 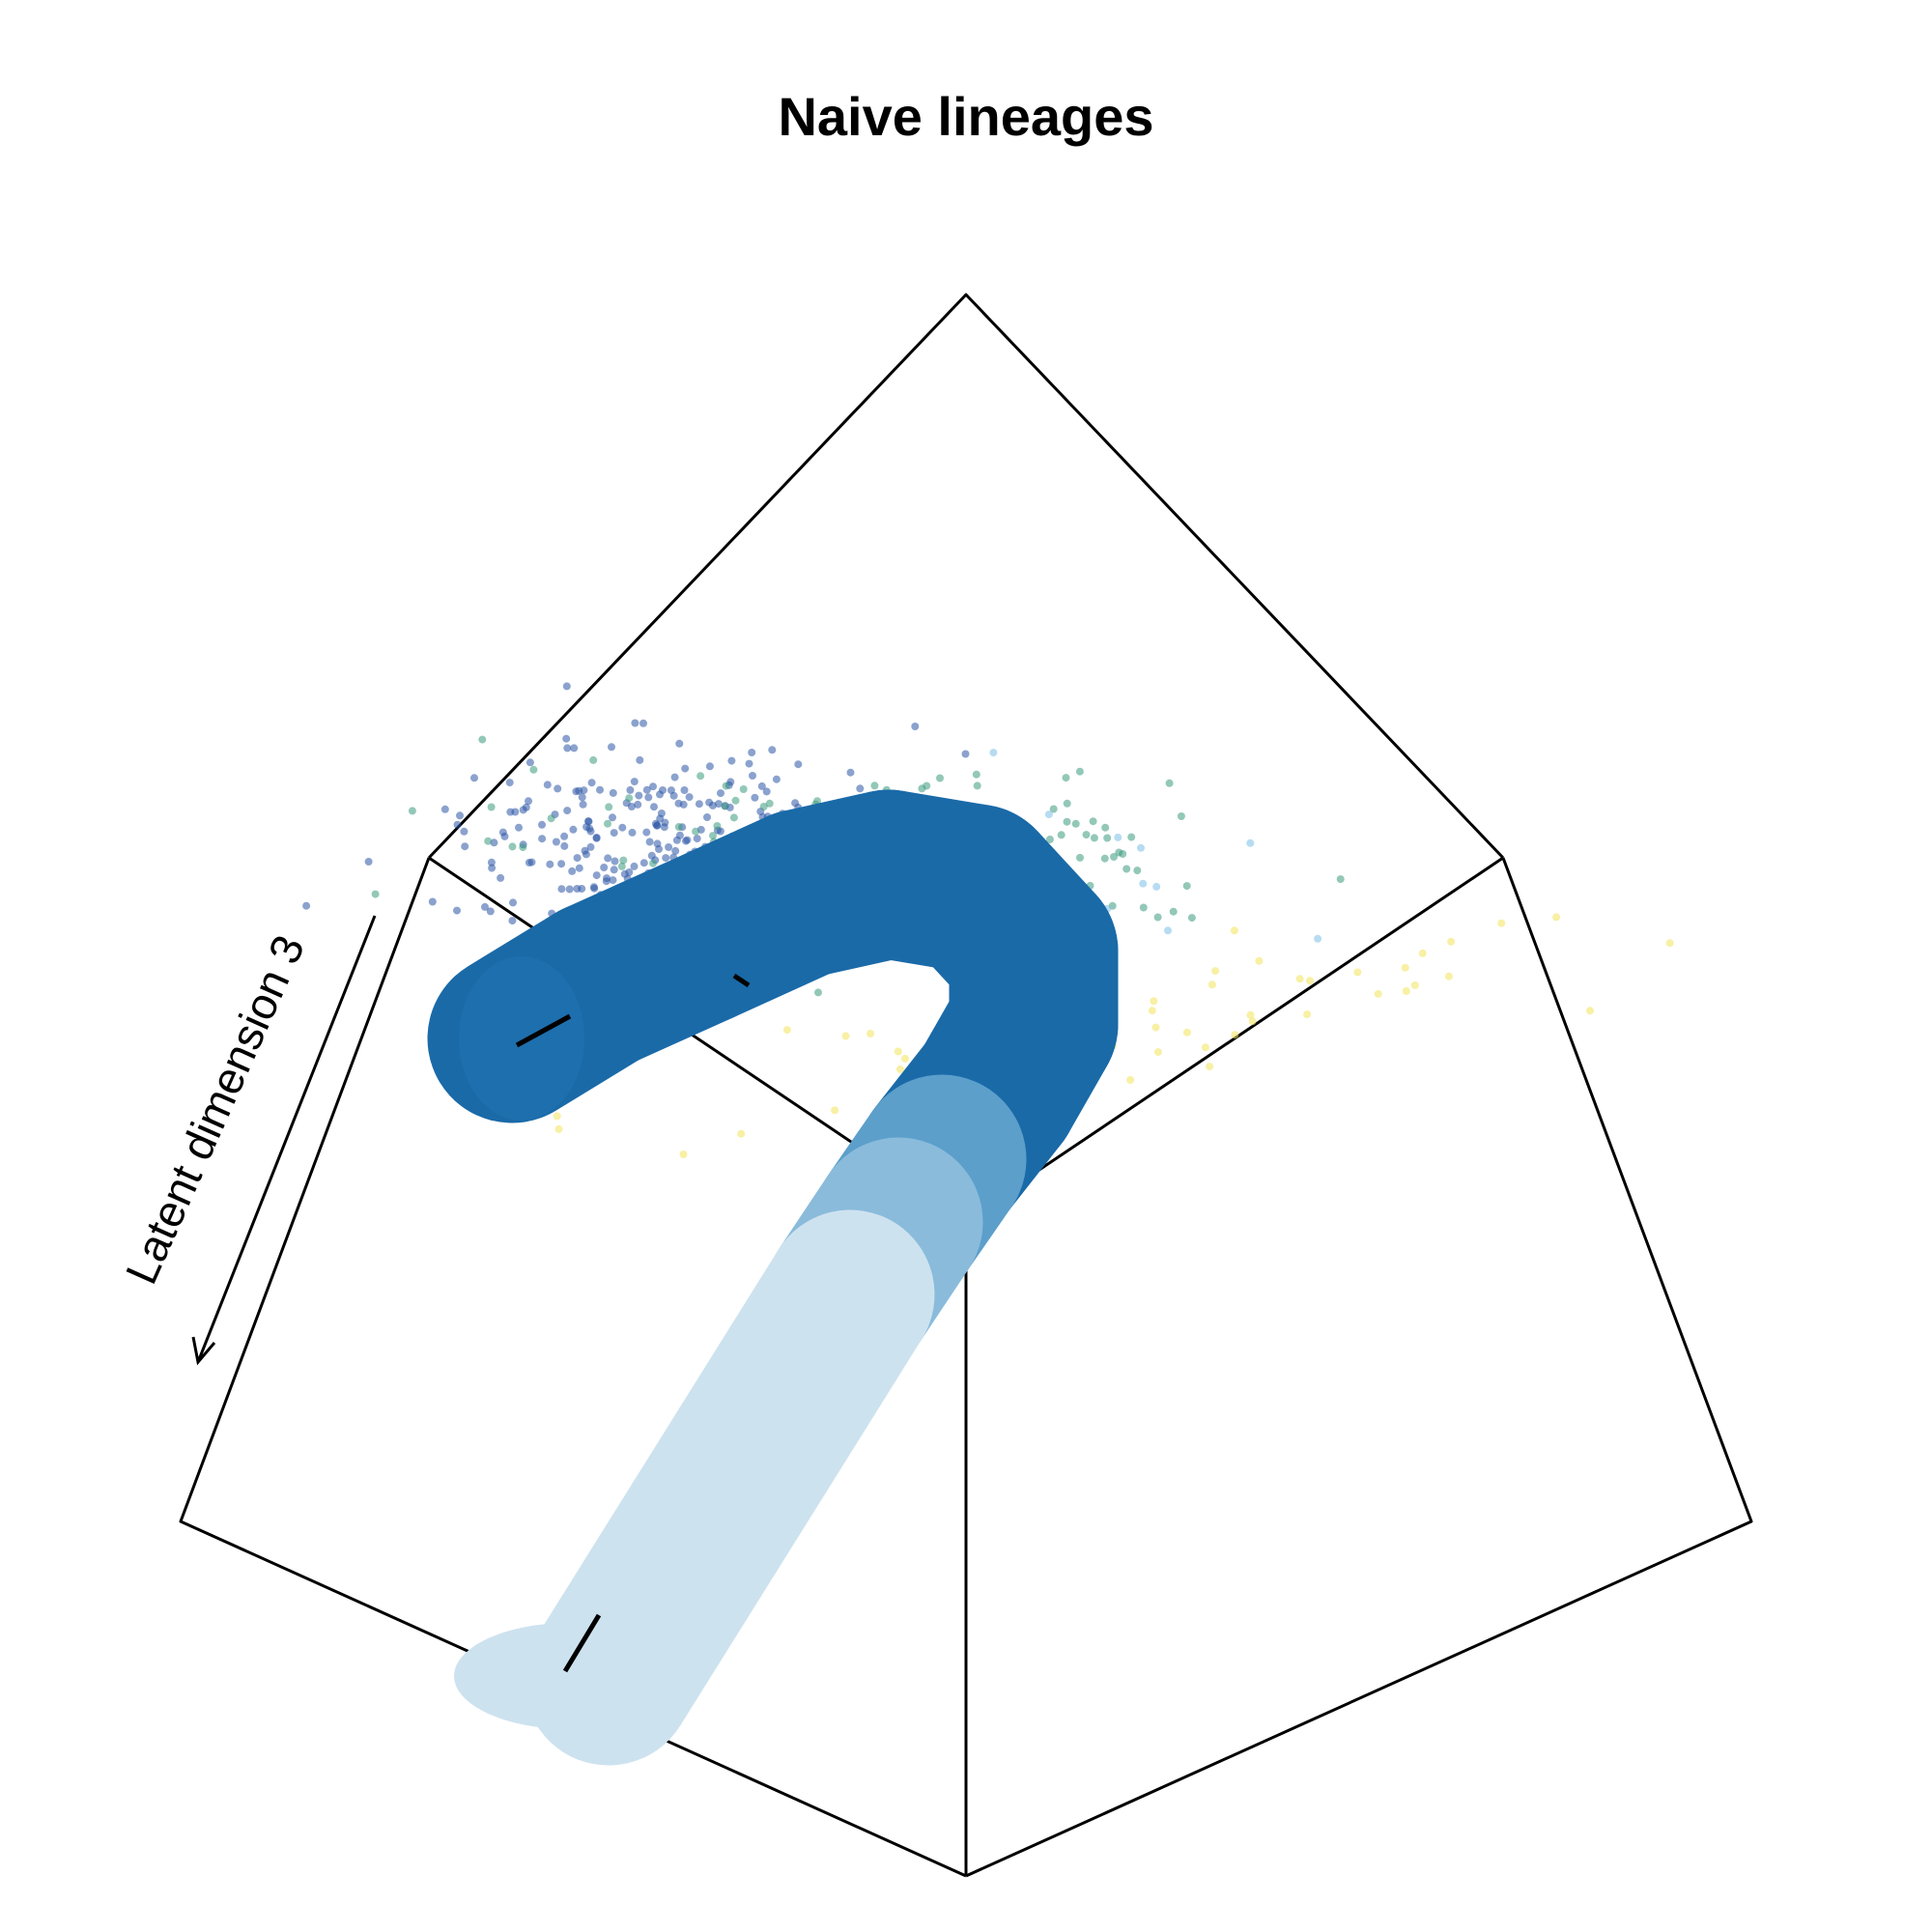 I want to click on chart-title: Naive lineages, so click(x=965, y=116).